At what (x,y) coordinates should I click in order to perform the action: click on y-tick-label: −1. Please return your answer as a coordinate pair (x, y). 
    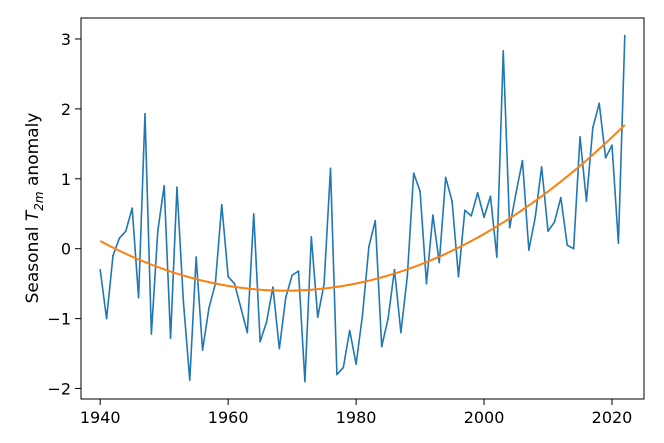
    Looking at the image, I should click on (59, 319).